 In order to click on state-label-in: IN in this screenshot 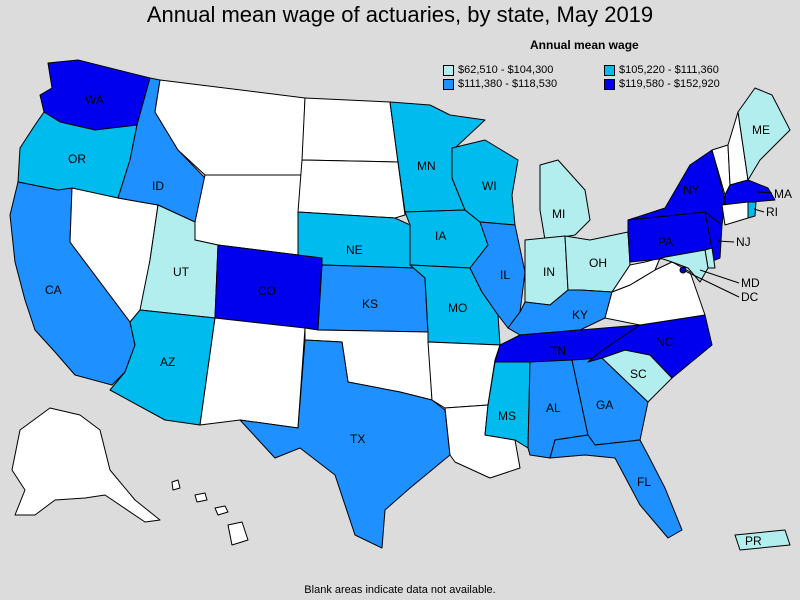, I will do `click(549, 272)`.